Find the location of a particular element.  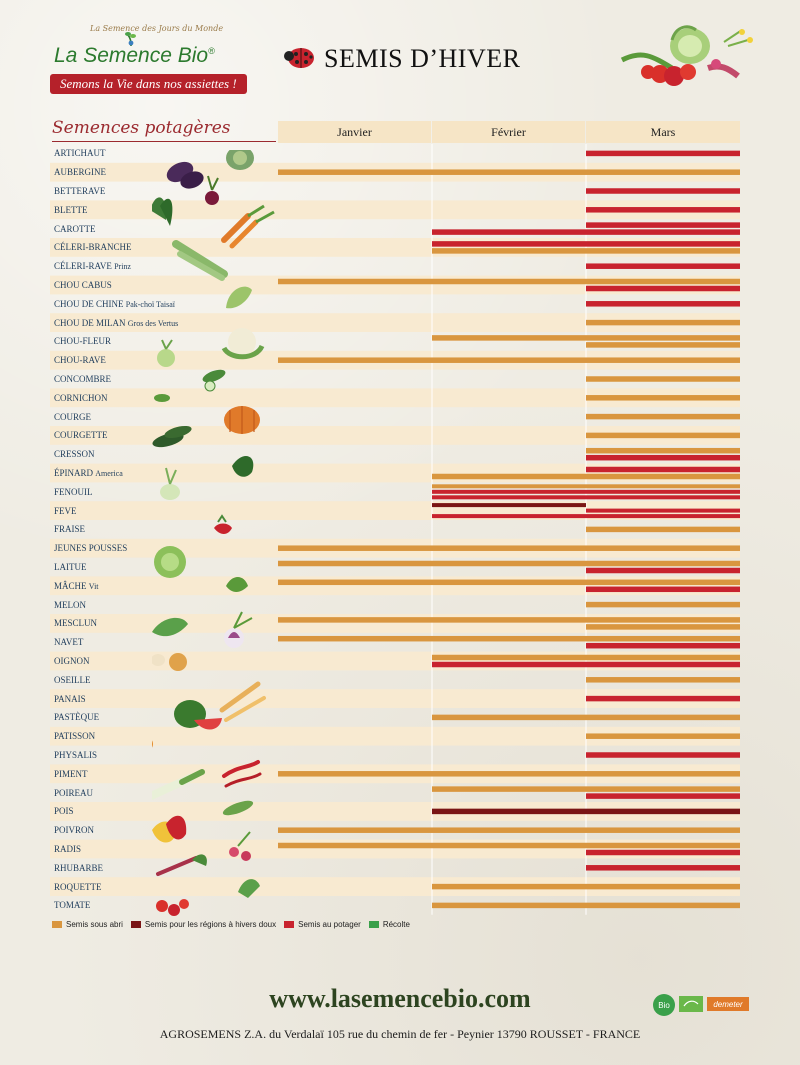

row-label: ROQUETTE is located at coordinates (78, 887).